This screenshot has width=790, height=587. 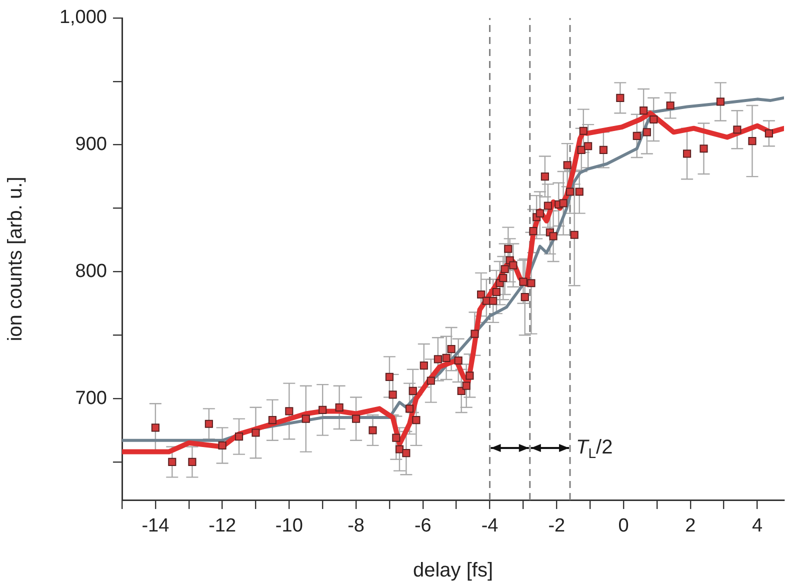 What do you see at coordinates (623, 526) in the screenshot?
I see `x-tick-label: 0` at bounding box center [623, 526].